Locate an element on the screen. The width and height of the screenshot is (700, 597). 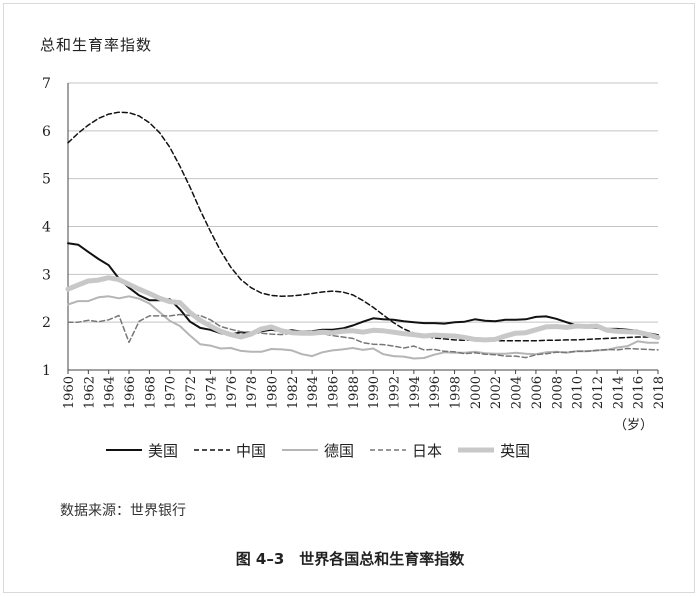
x-tick-label: 2018 is located at coordinates (659, 392).